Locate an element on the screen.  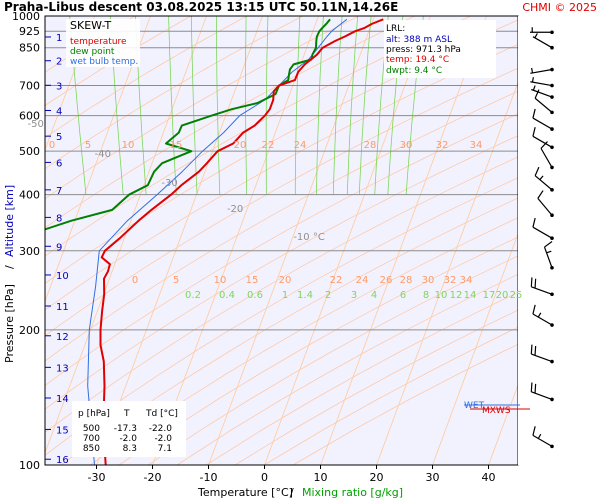
theta-label-lower: 28 is located at coordinates (406, 280).